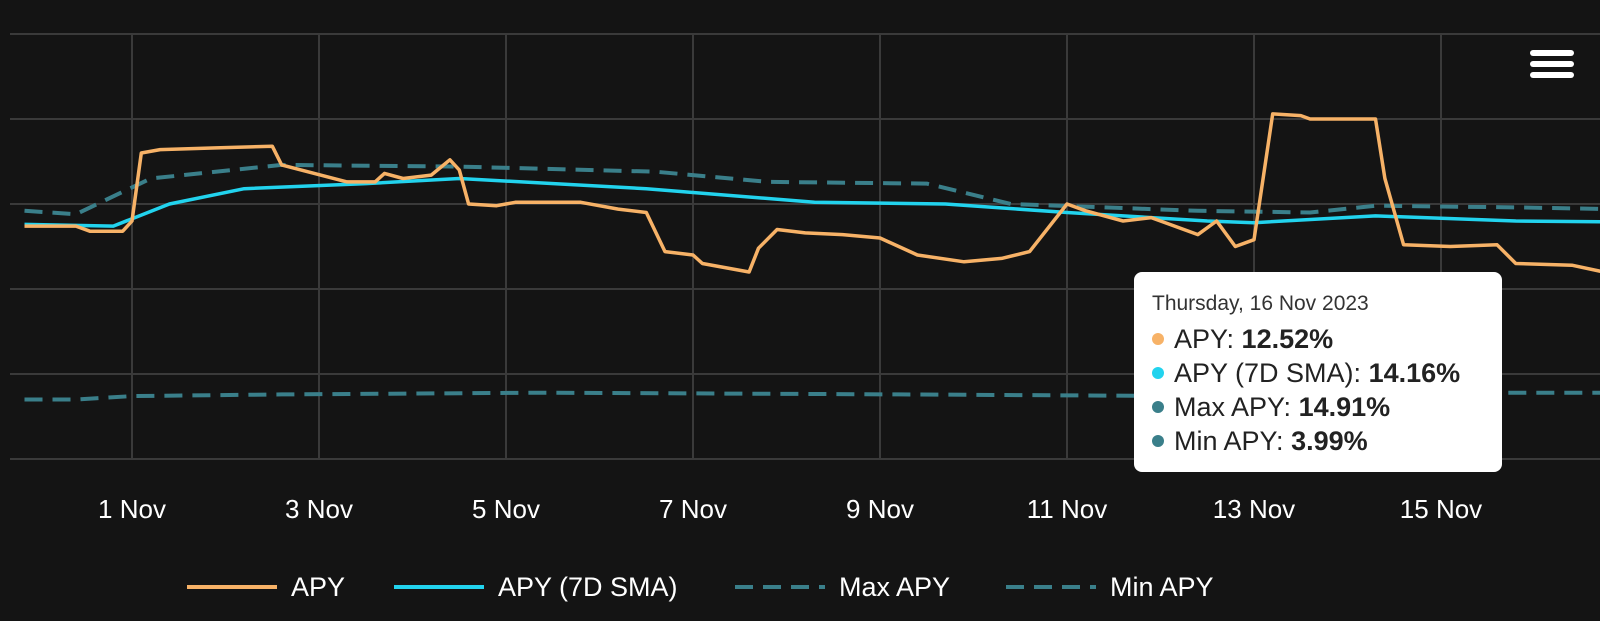 The image size is (1600, 621). I want to click on x-tick-label: 13 Nov, so click(1254, 509).